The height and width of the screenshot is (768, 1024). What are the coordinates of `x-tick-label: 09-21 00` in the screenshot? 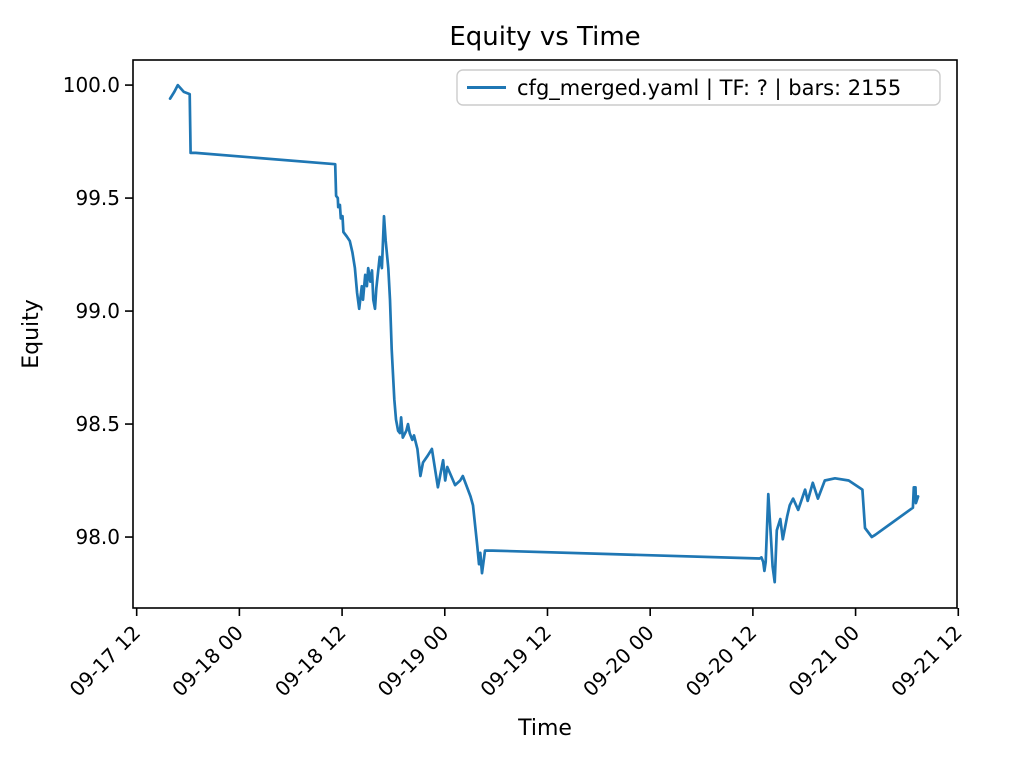 It's located at (824, 661).